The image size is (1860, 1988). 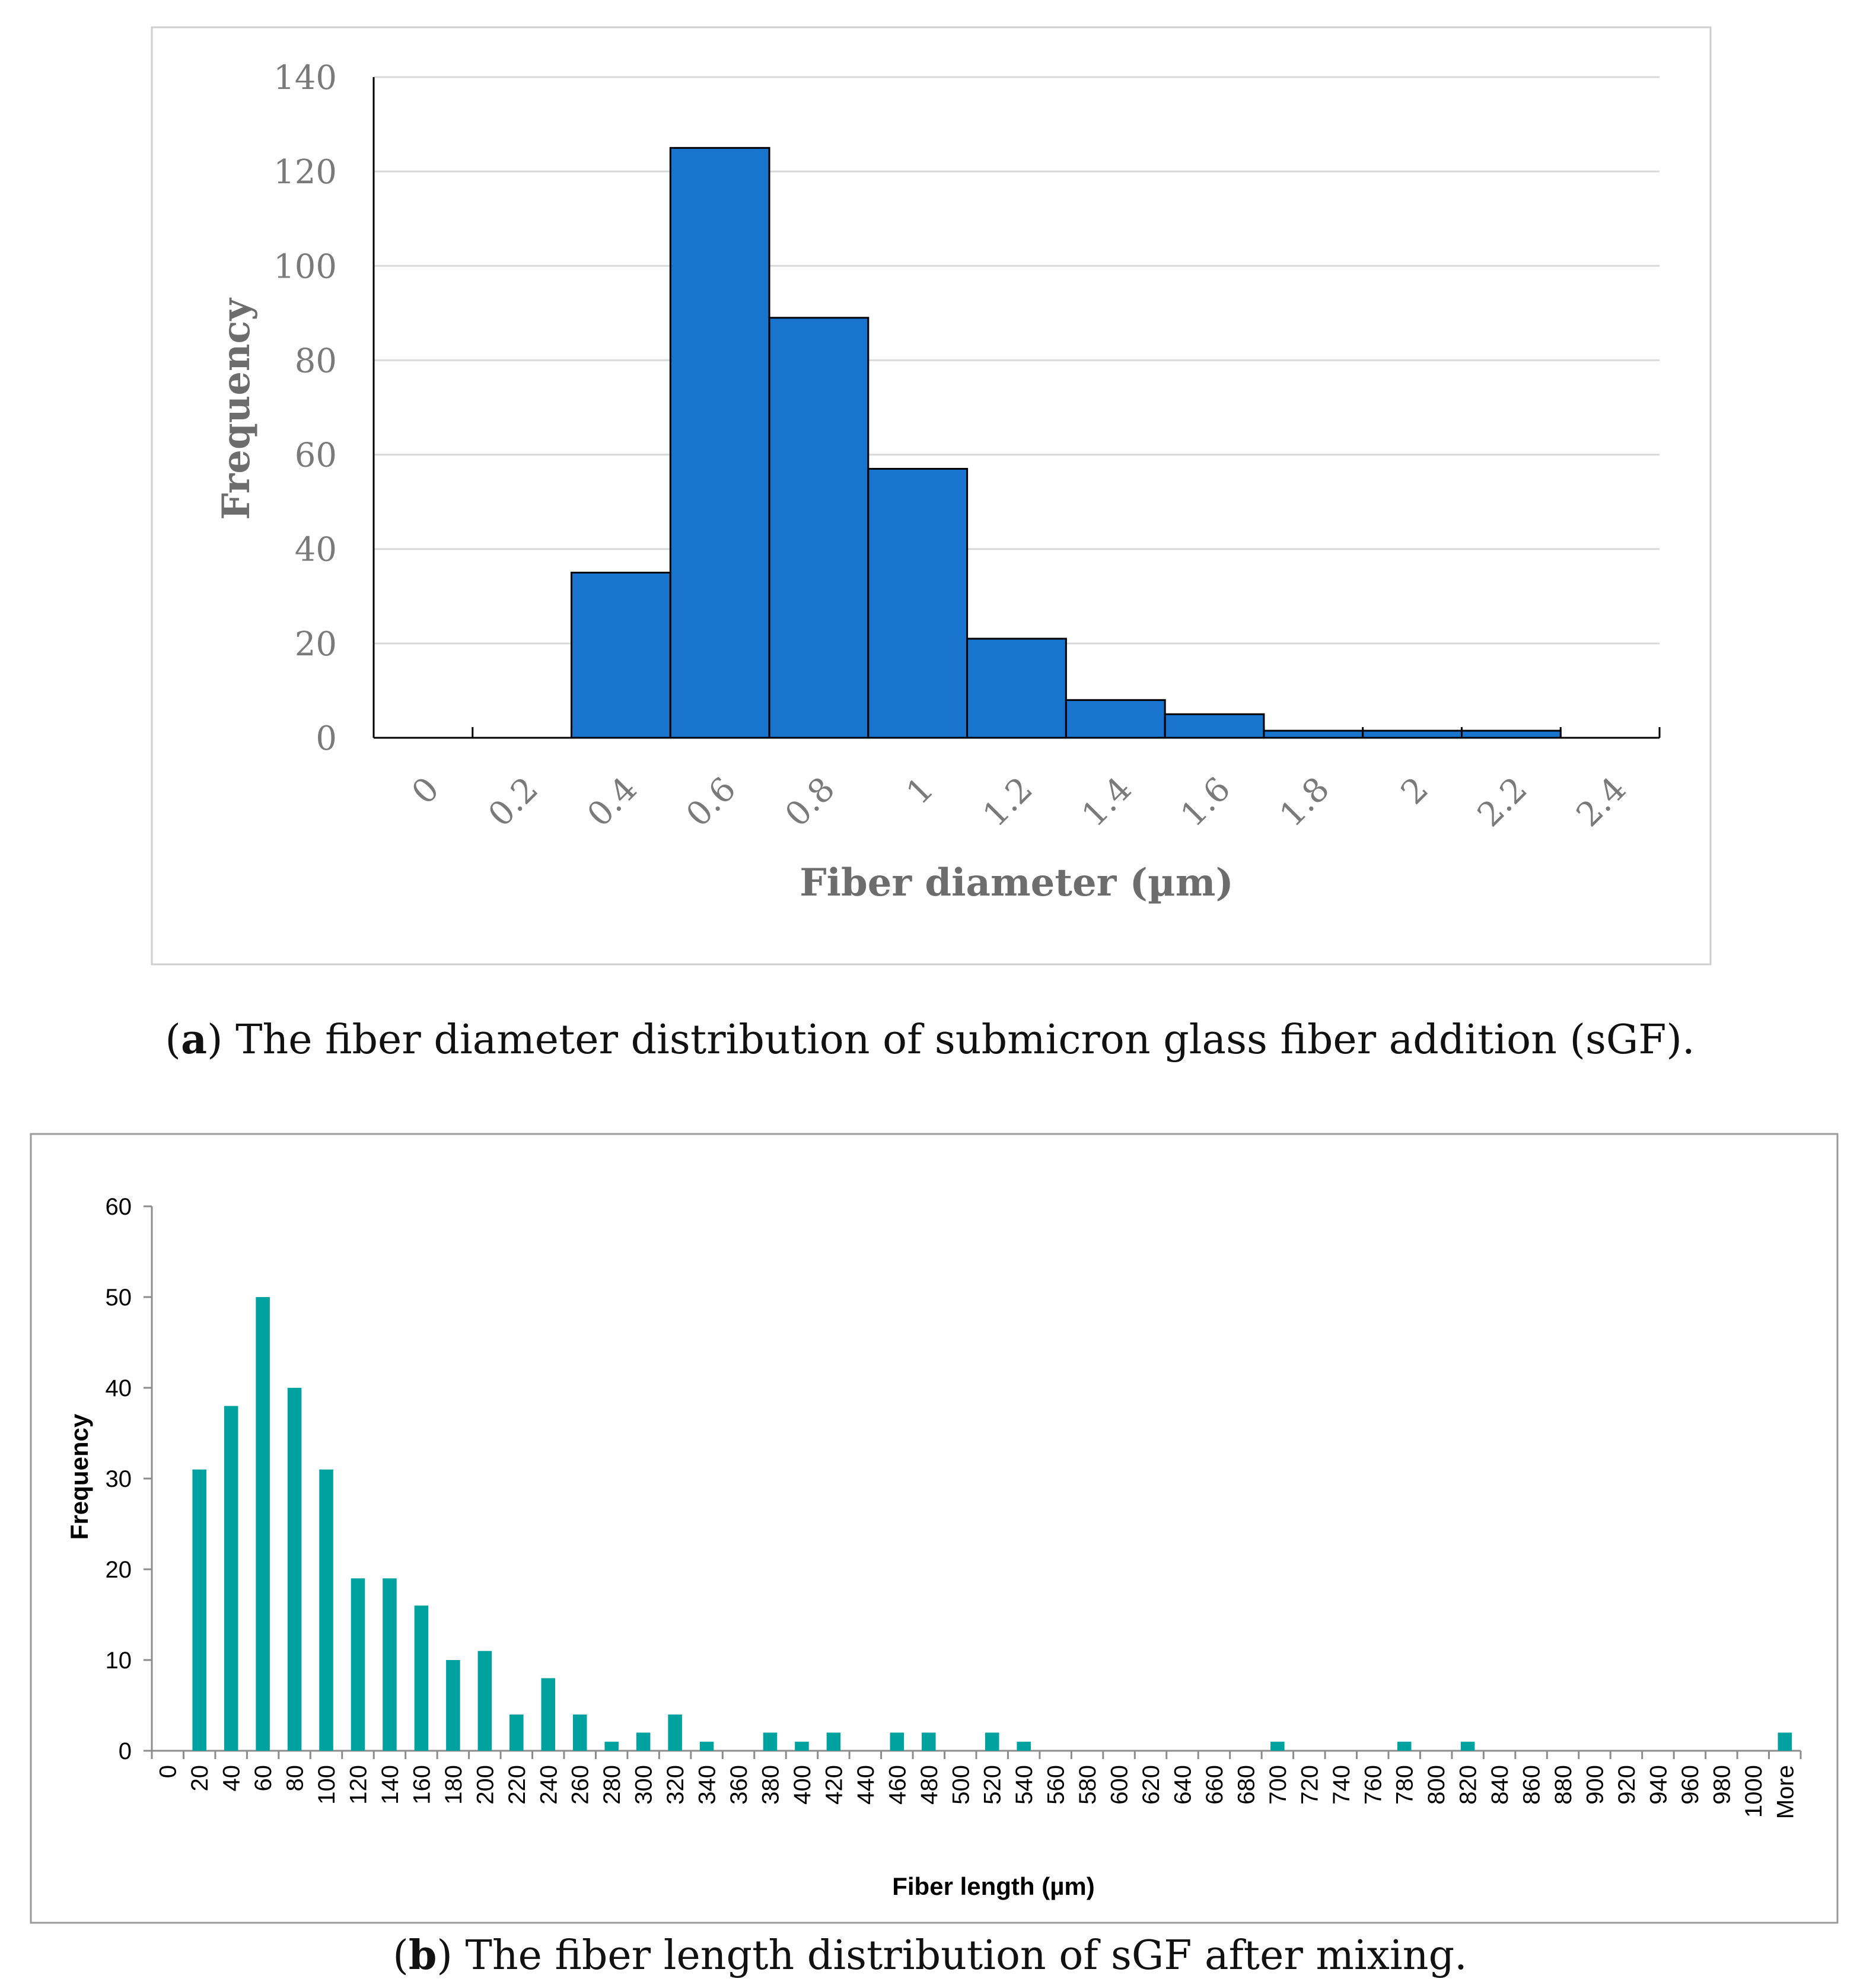 What do you see at coordinates (1310, 1785) in the screenshot?
I see `xtick-label-b: 720` at bounding box center [1310, 1785].